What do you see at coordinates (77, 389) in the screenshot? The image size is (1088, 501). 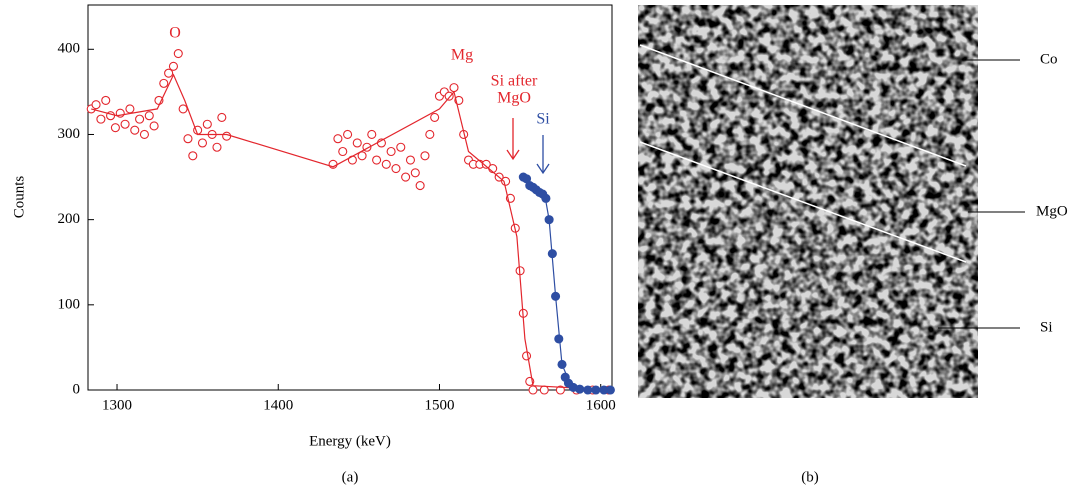 I see `y-tick-label: 0` at bounding box center [77, 389].